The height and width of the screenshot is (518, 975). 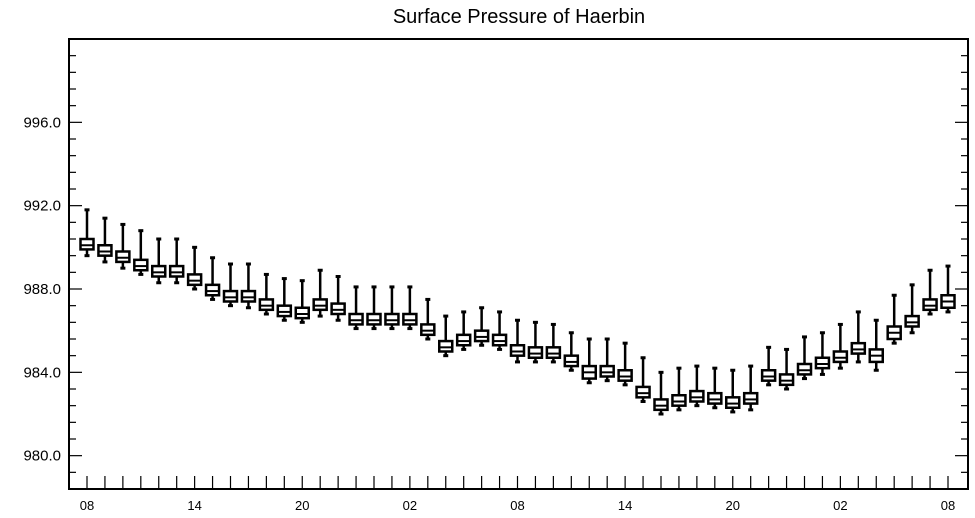 What do you see at coordinates (42, 372) in the screenshot?
I see `y-tick-label: 984.0` at bounding box center [42, 372].